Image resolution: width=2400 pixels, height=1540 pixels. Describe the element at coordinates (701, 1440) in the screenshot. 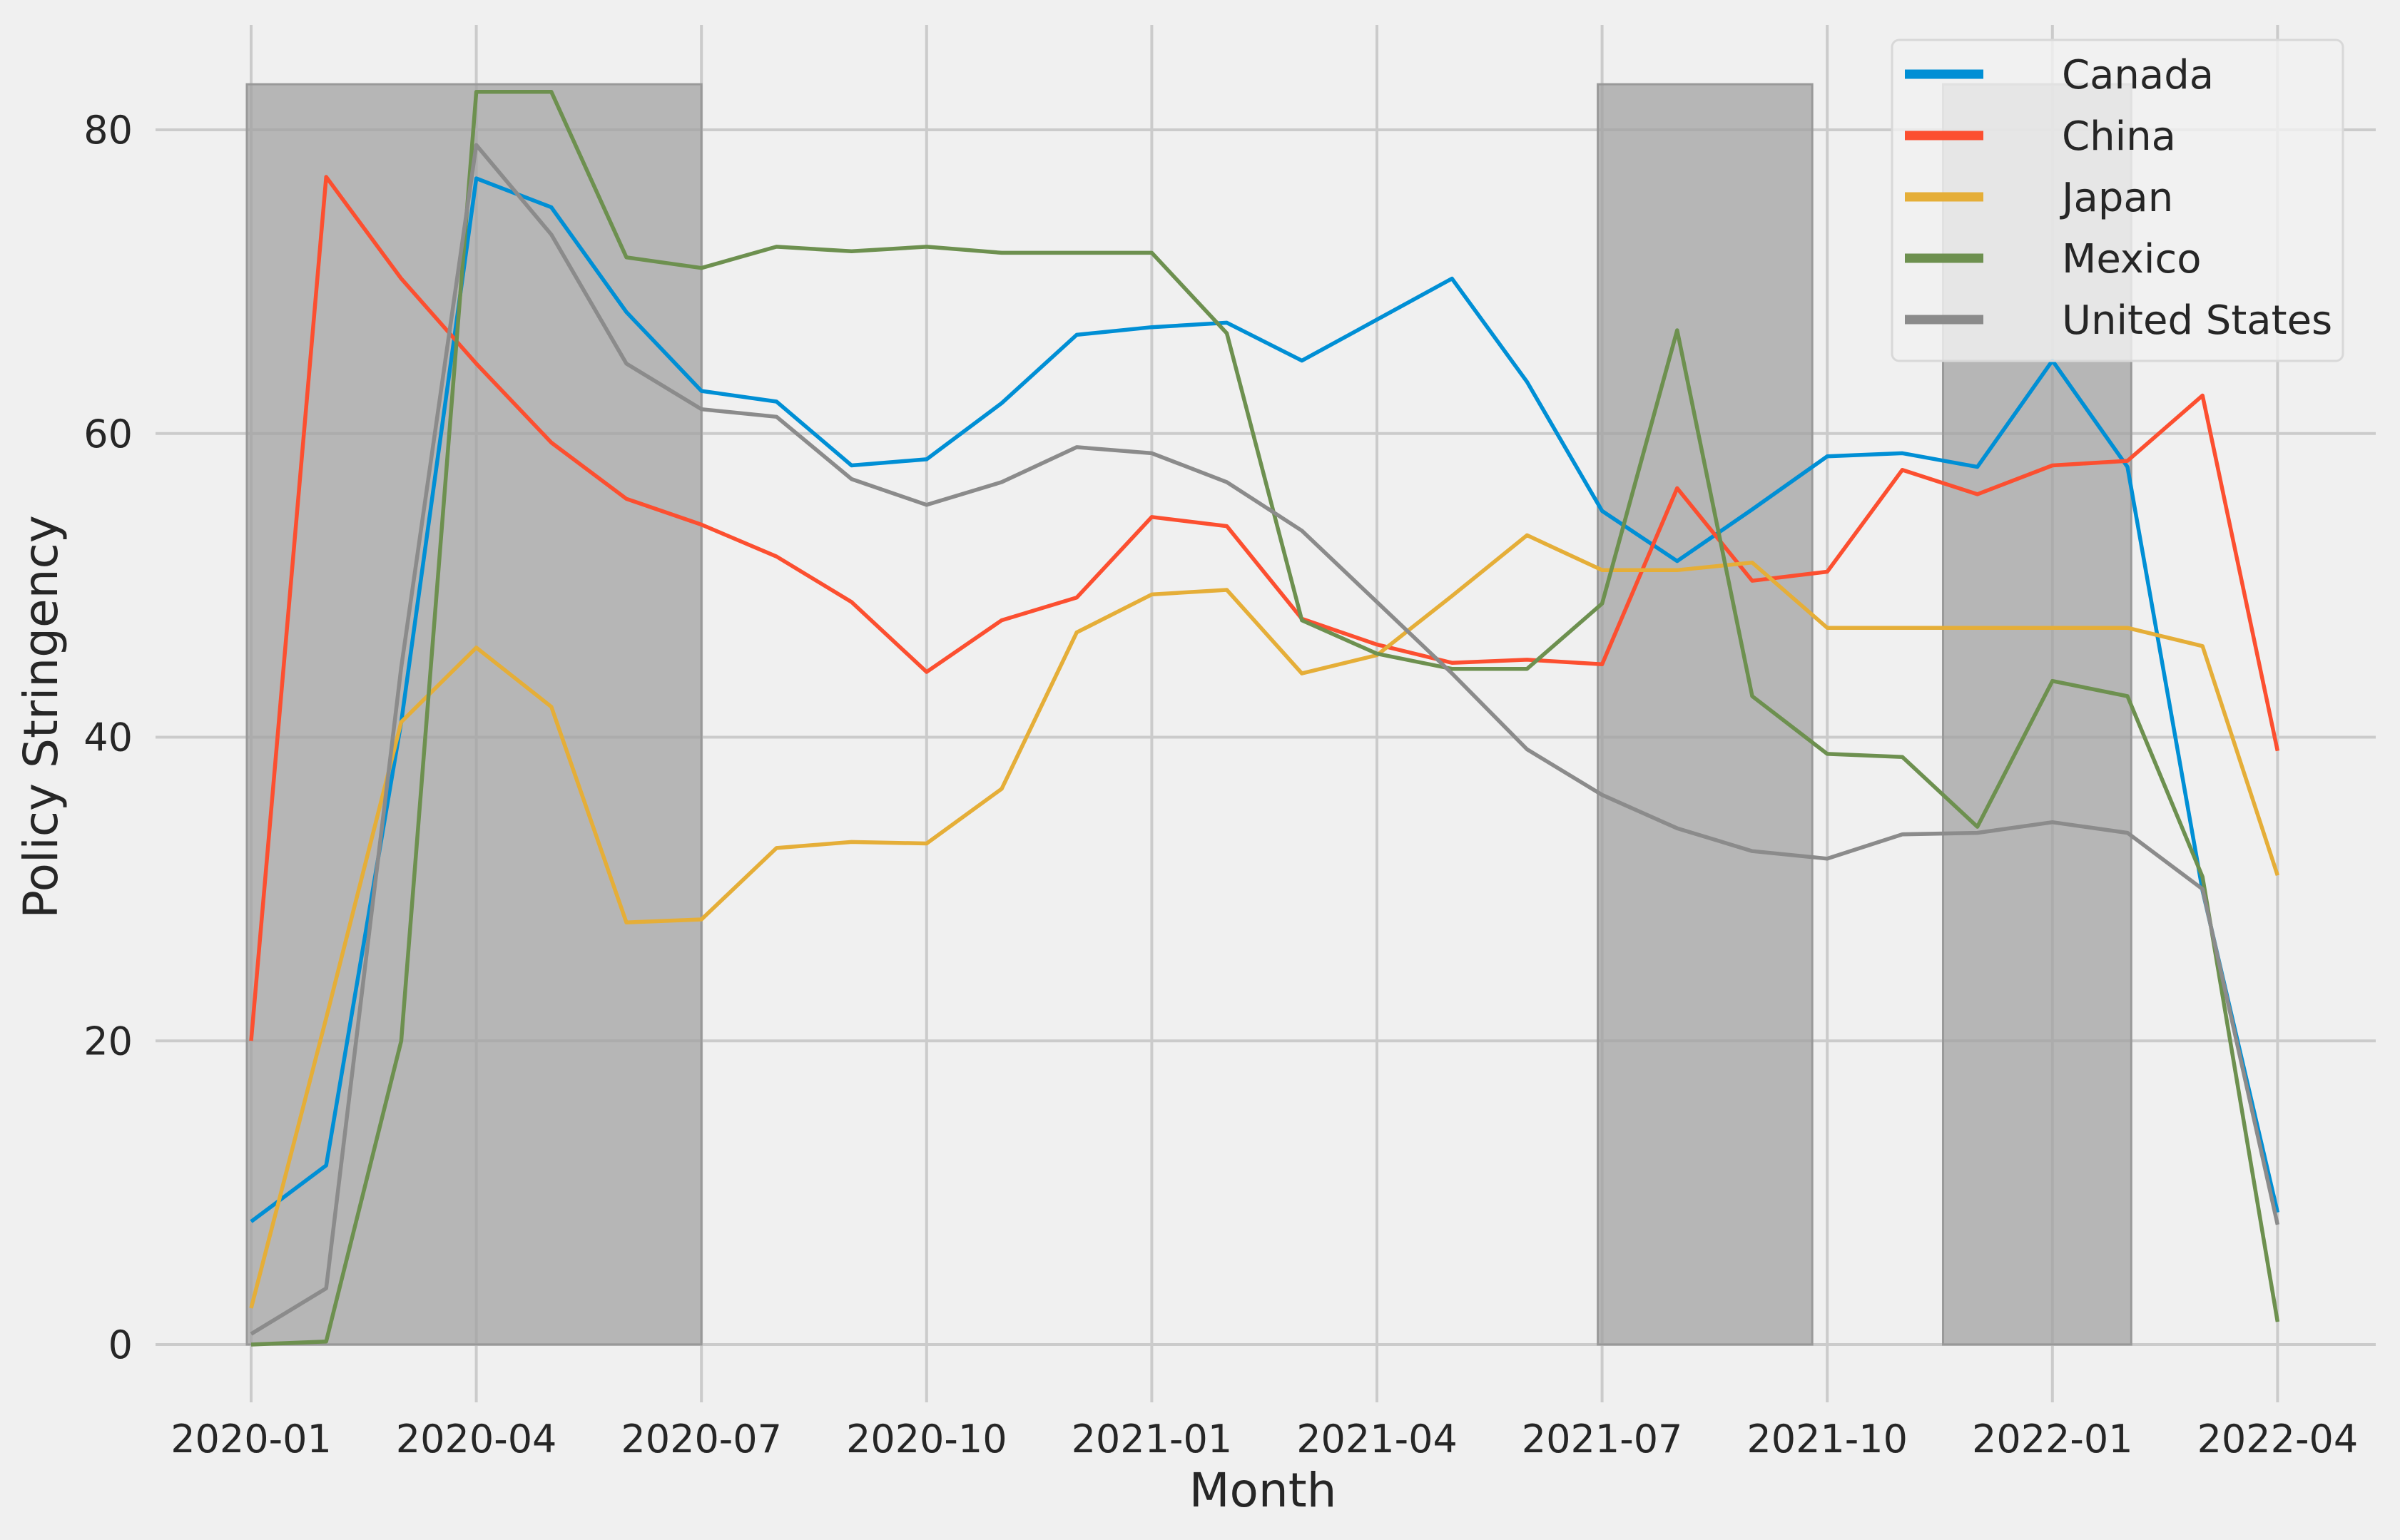

I see `x-tick-label-2020-07: 2020-07` at that location.